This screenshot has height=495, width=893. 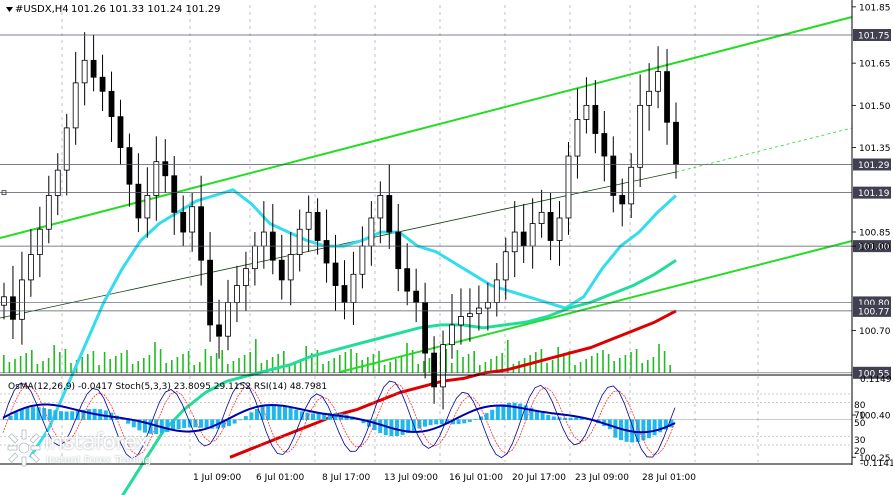 What do you see at coordinates (860, 441) in the screenshot?
I see `osc-axis-label: 30` at bounding box center [860, 441].